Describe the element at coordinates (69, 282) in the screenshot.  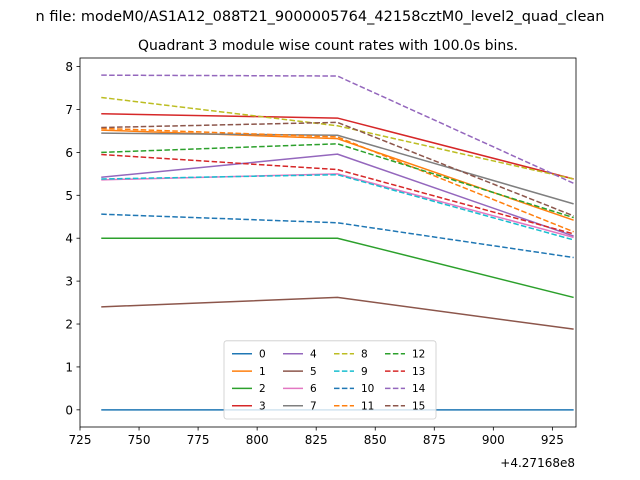
I see `y-tick-label: 3` at that location.